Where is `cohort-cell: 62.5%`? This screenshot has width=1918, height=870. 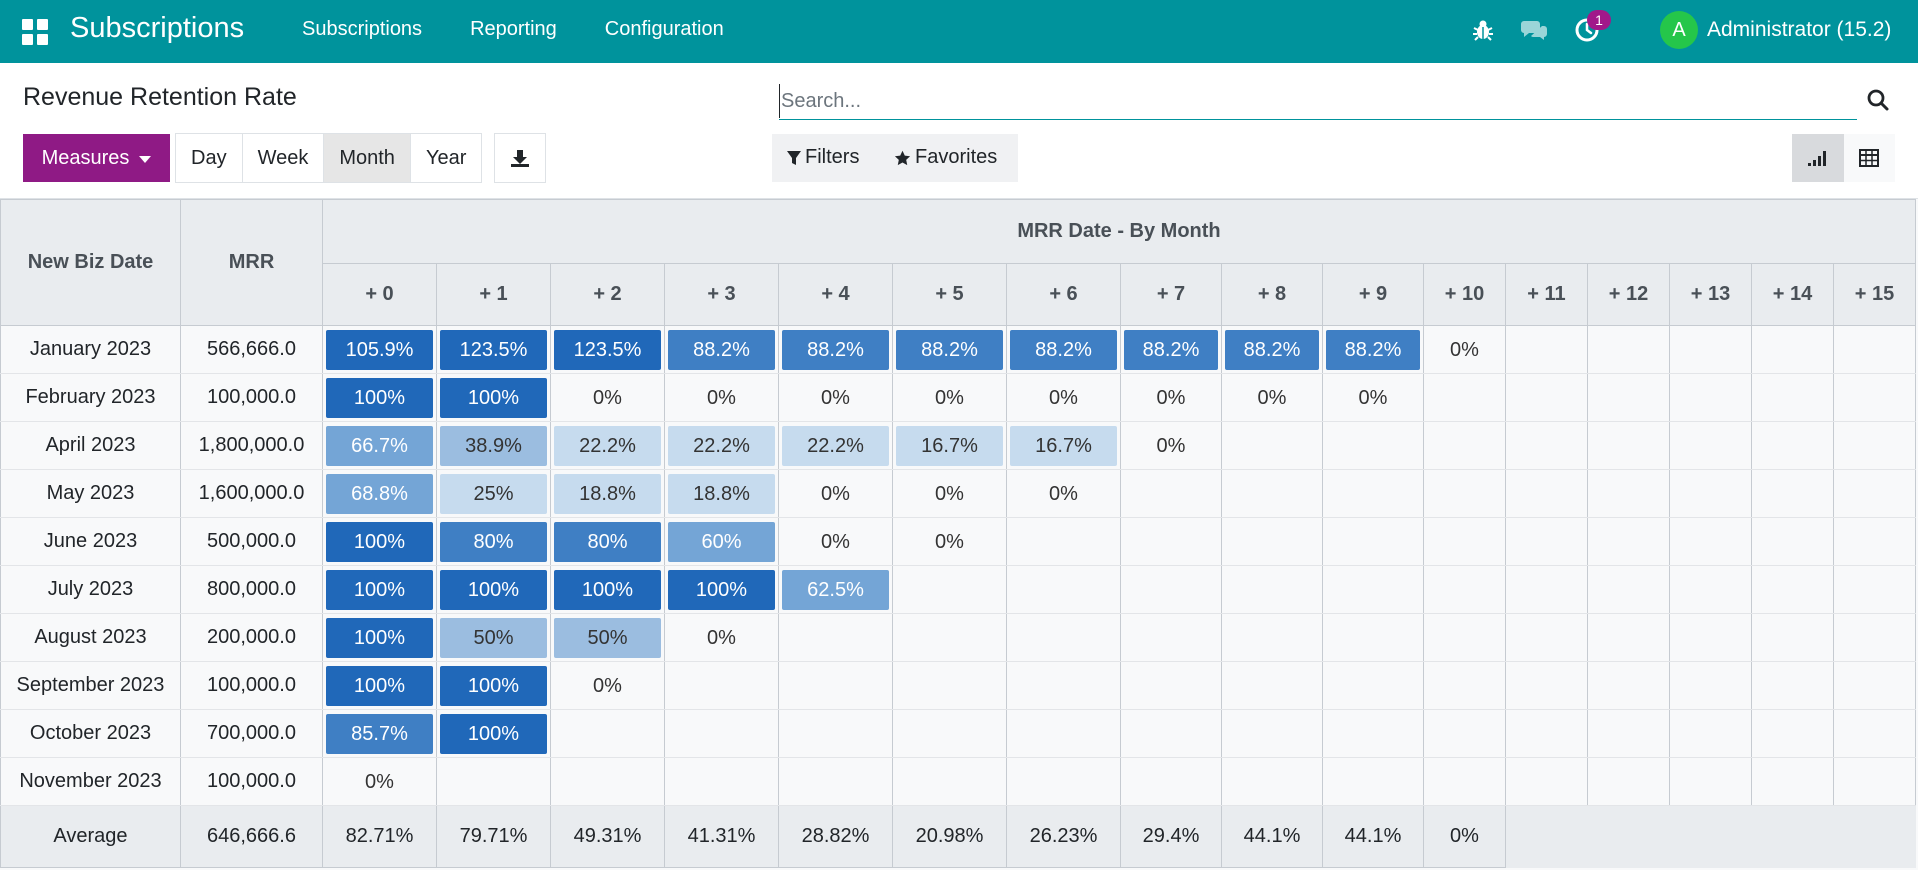
cohort-cell: 62.5% is located at coordinates (835, 589).